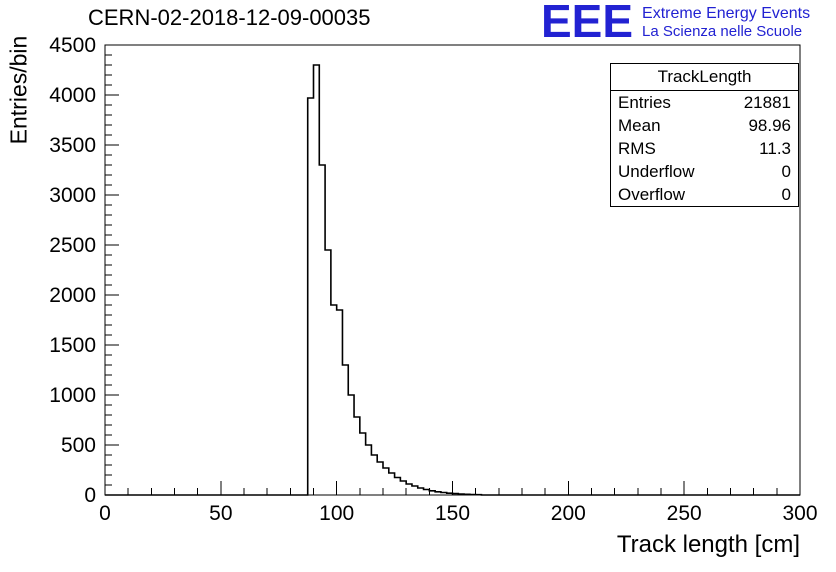 The height and width of the screenshot is (572, 836). What do you see at coordinates (72, 195) in the screenshot?
I see `y-tick-label: 3000` at bounding box center [72, 195].